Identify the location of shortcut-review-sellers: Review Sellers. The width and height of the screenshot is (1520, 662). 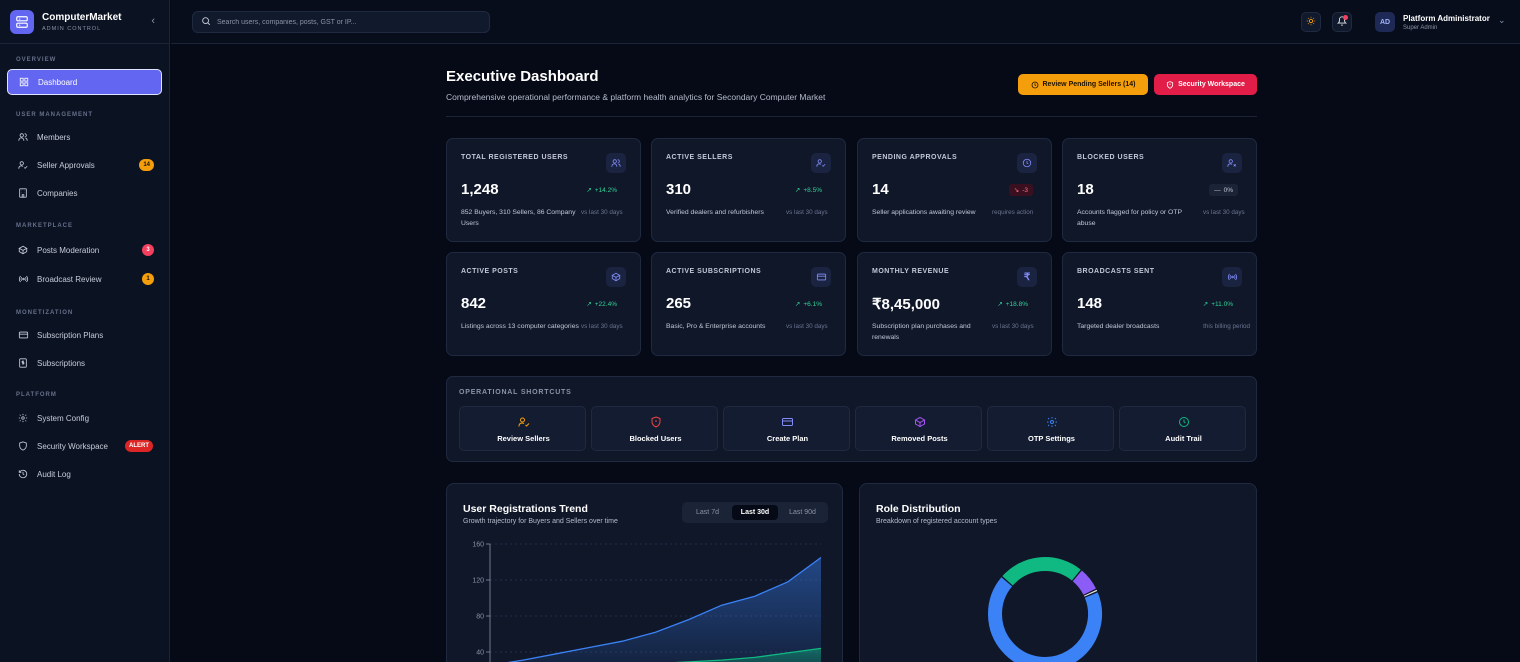
(522, 428).